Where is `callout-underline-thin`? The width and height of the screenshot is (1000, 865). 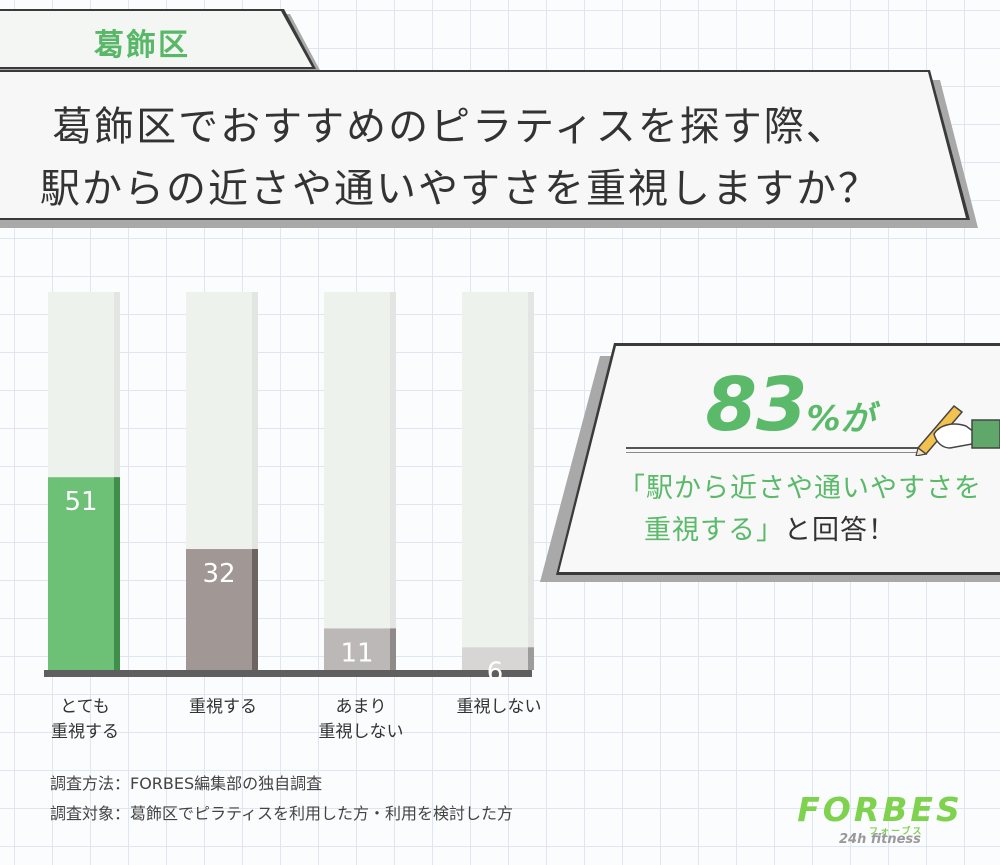
callout-underline-thin is located at coordinates (772, 452).